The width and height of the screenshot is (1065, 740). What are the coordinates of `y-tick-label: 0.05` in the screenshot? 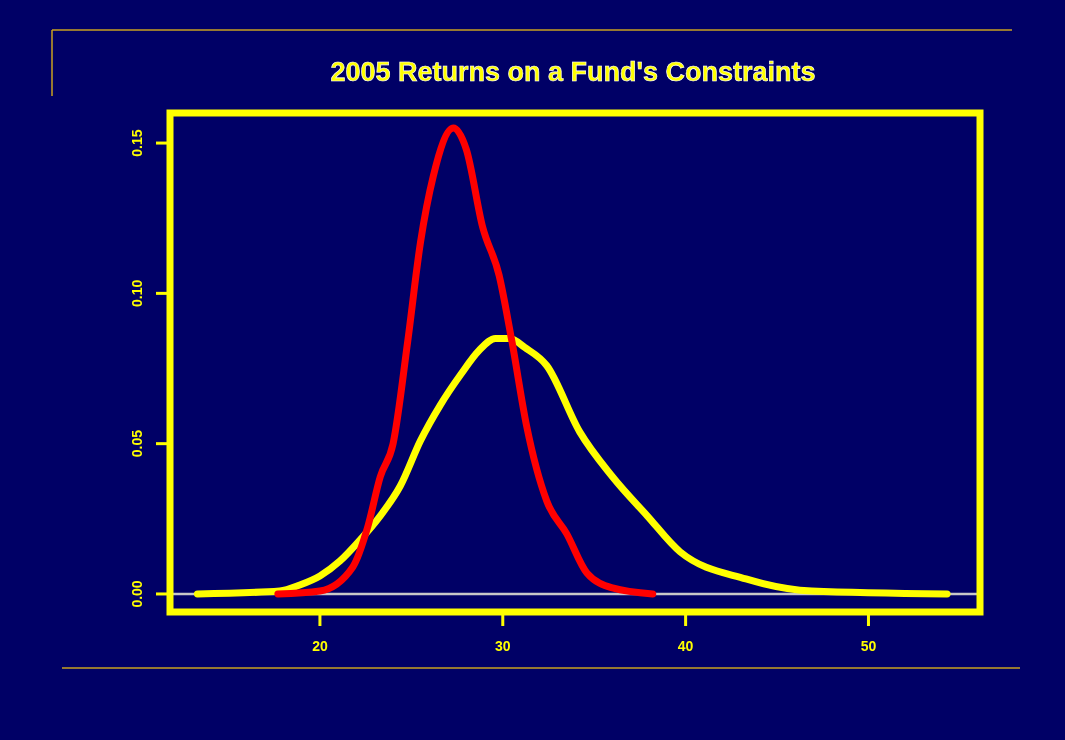 It's located at (137, 443).